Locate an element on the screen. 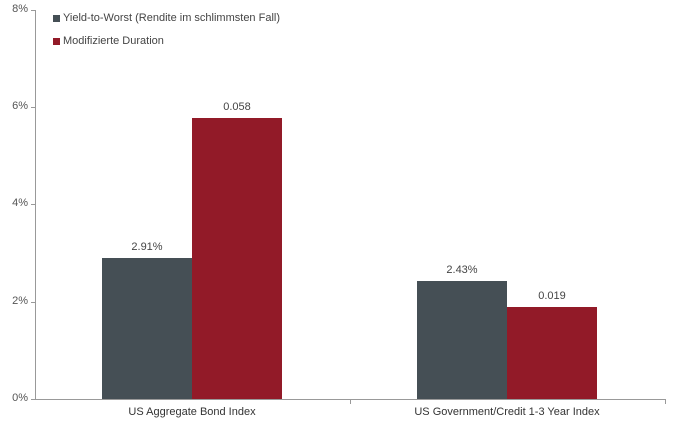 This screenshot has height=422, width=680. bar-label: 0.019 is located at coordinates (552, 296).